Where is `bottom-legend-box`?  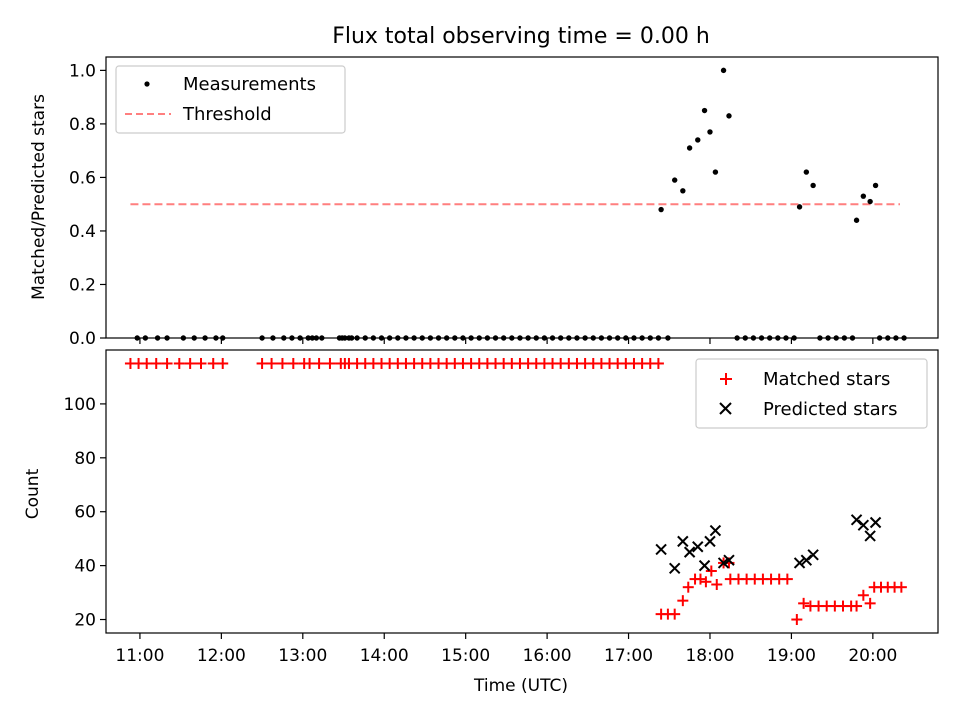 bottom-legend-box is located at coordinates (811, 393).